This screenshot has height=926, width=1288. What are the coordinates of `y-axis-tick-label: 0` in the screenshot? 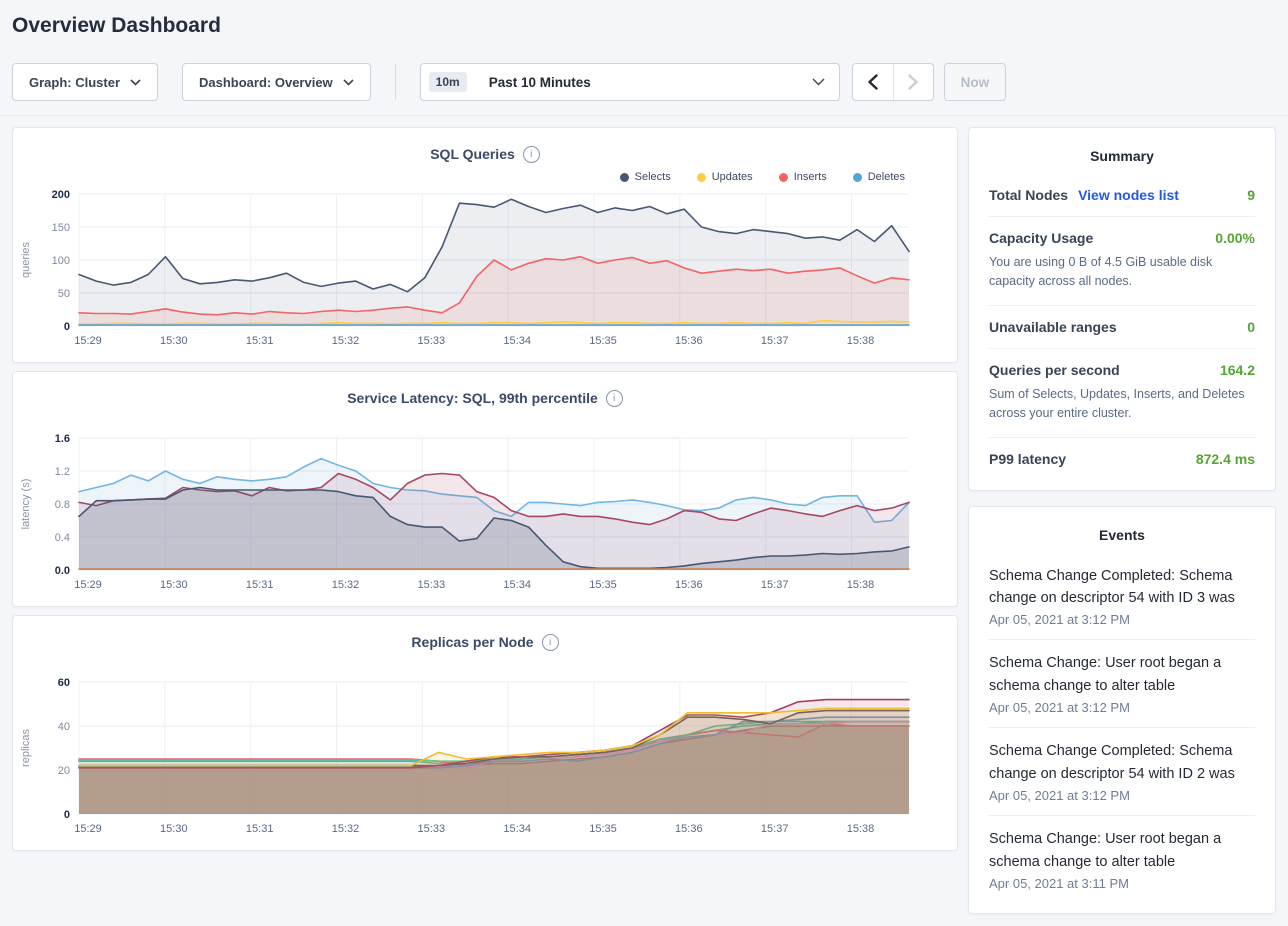 It's located at (67, 327).